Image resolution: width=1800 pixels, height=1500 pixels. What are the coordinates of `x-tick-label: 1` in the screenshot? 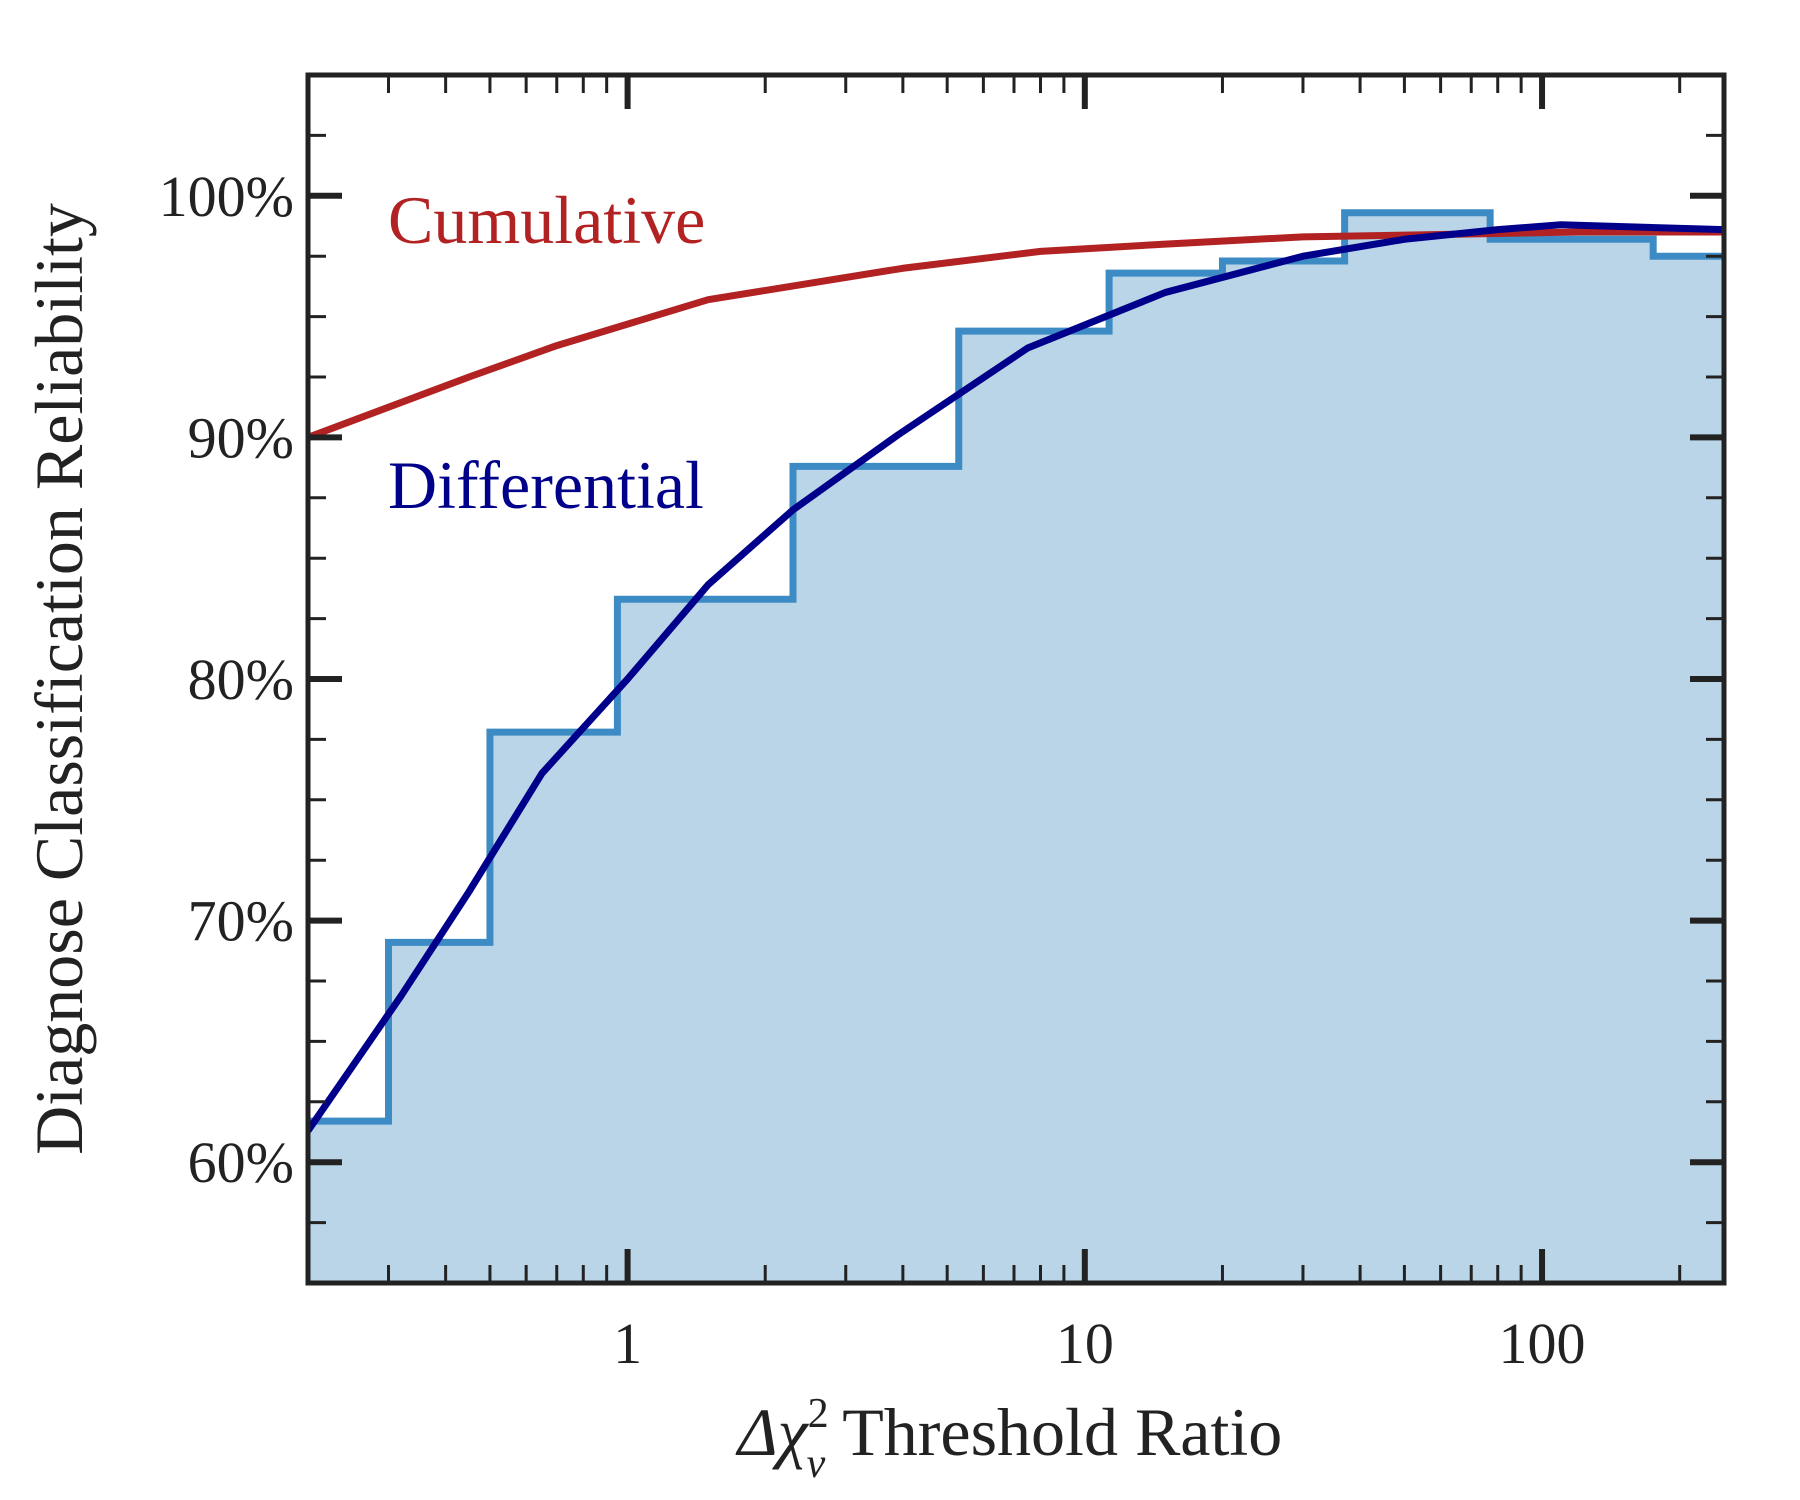 It's located at (627, 1343).